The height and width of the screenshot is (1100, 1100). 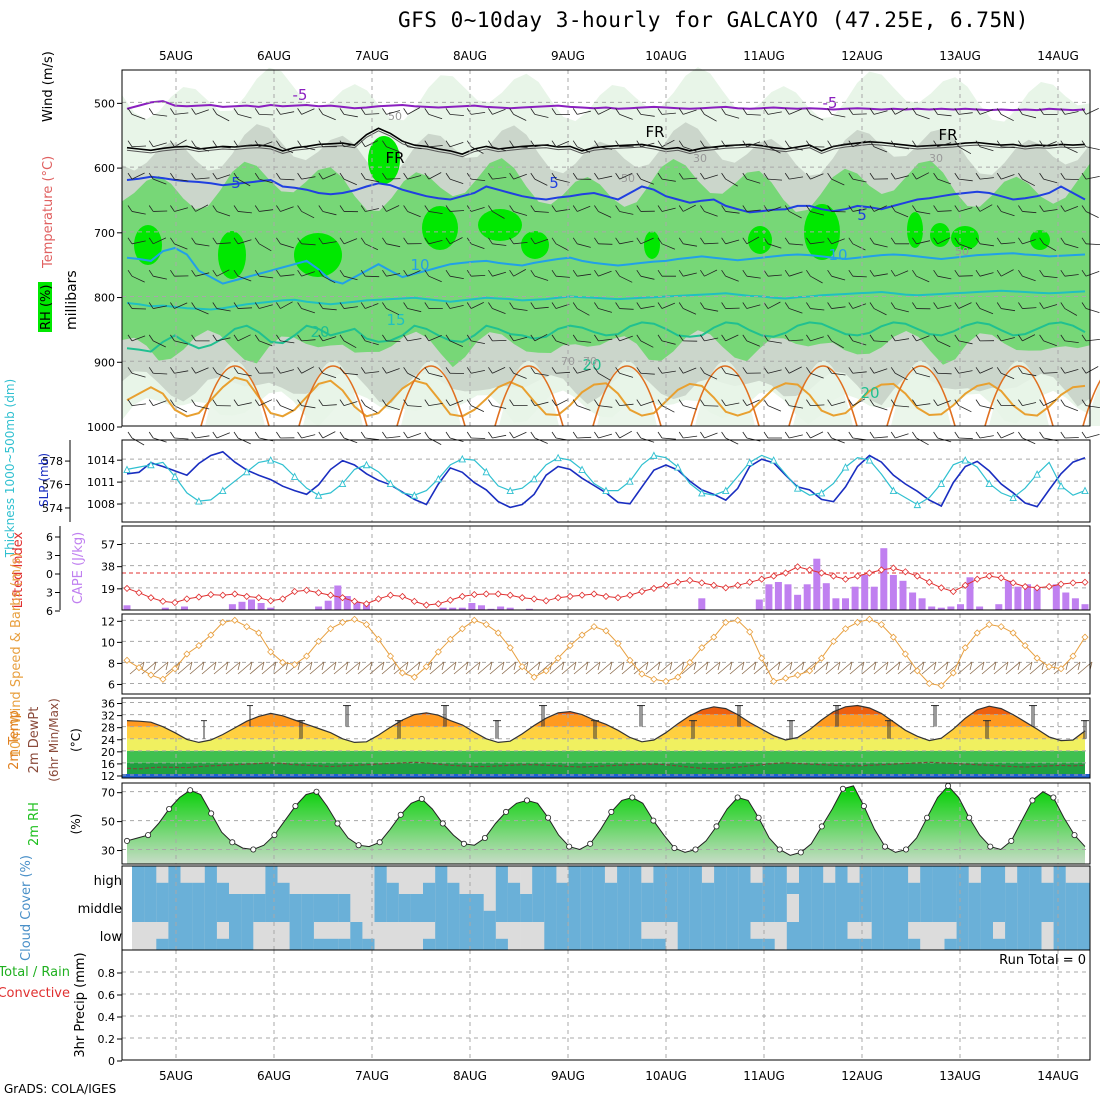 I want to click on precip-ytick-0.4-label: 0.4, so click(x=107, y=1017).